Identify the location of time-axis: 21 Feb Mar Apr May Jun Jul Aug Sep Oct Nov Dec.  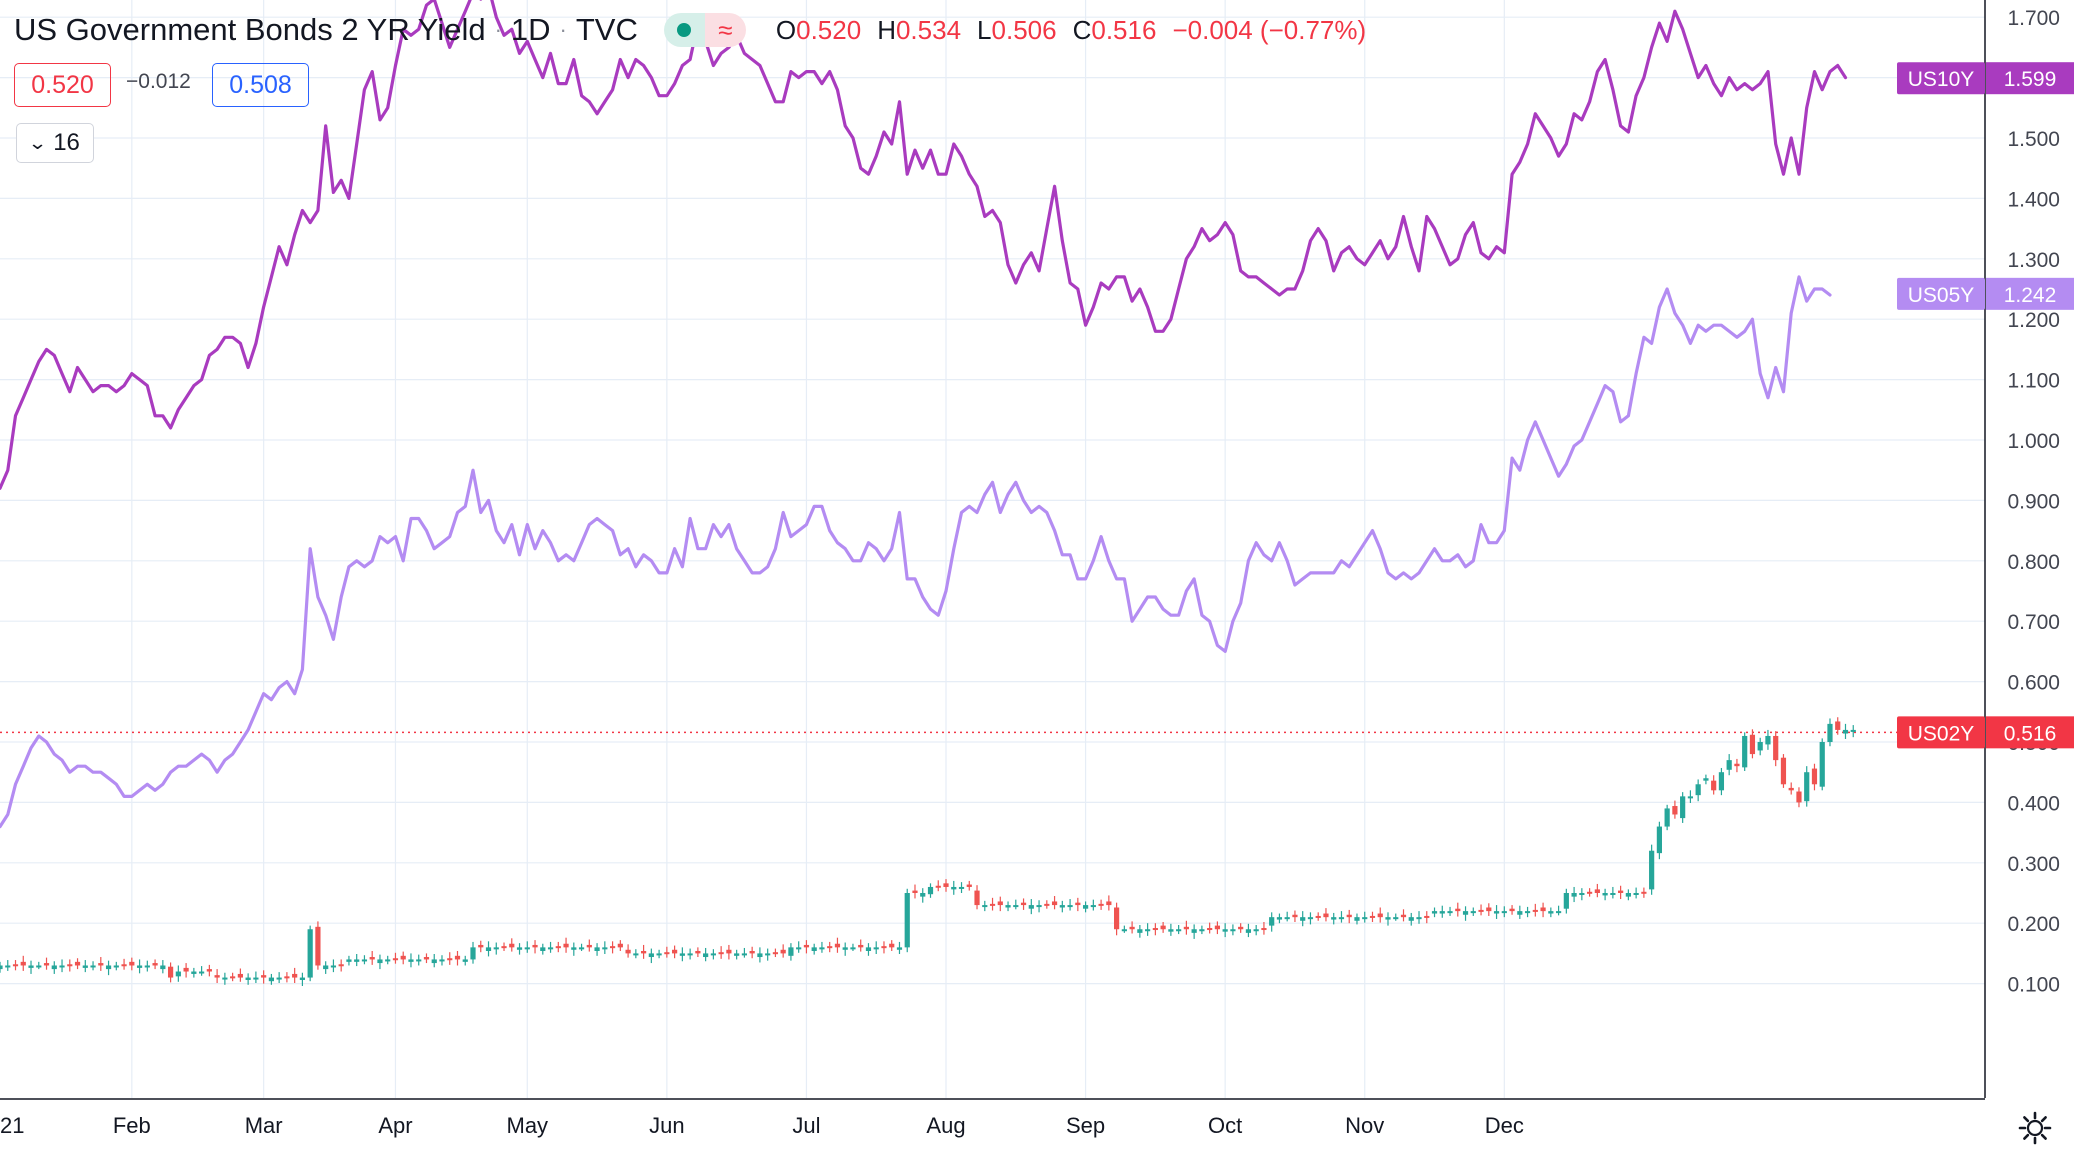
(762, 1125).